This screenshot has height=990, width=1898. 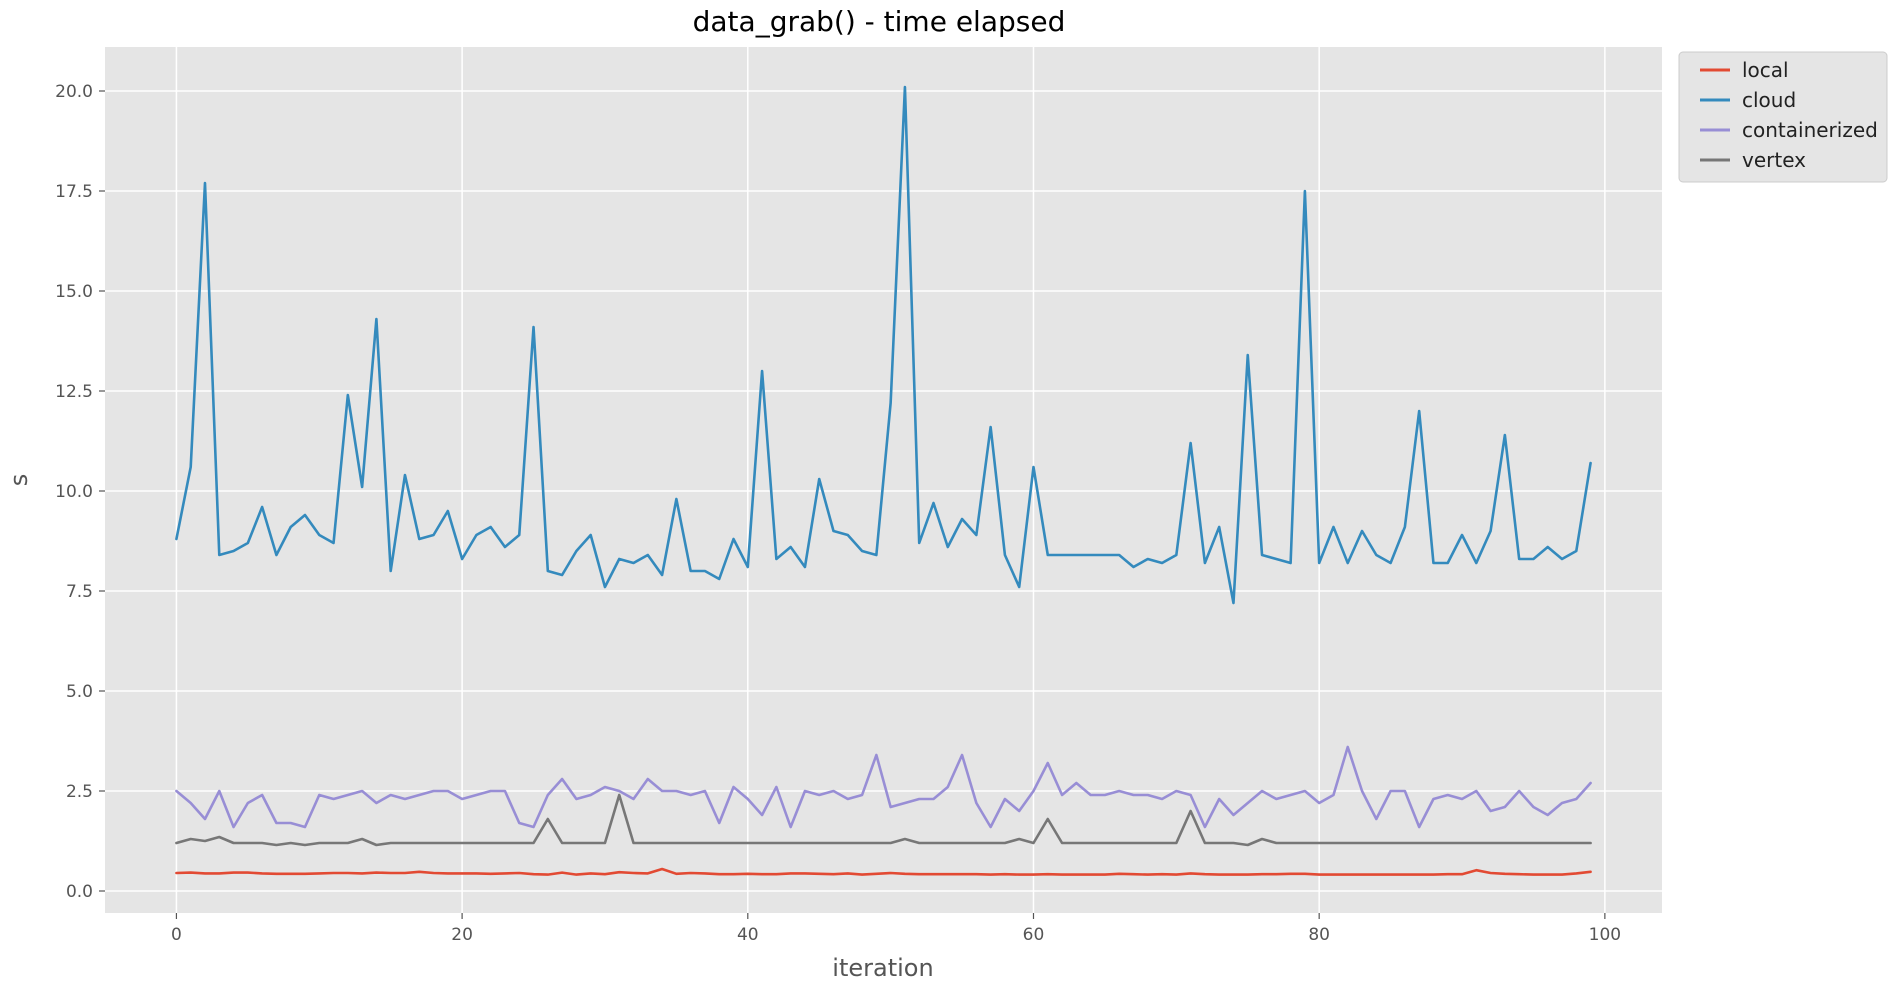 What do you see at coordinates (1319, 935) in the screenshot?
I see `x-tick-label: 80` at bounding box center [1319, 935].